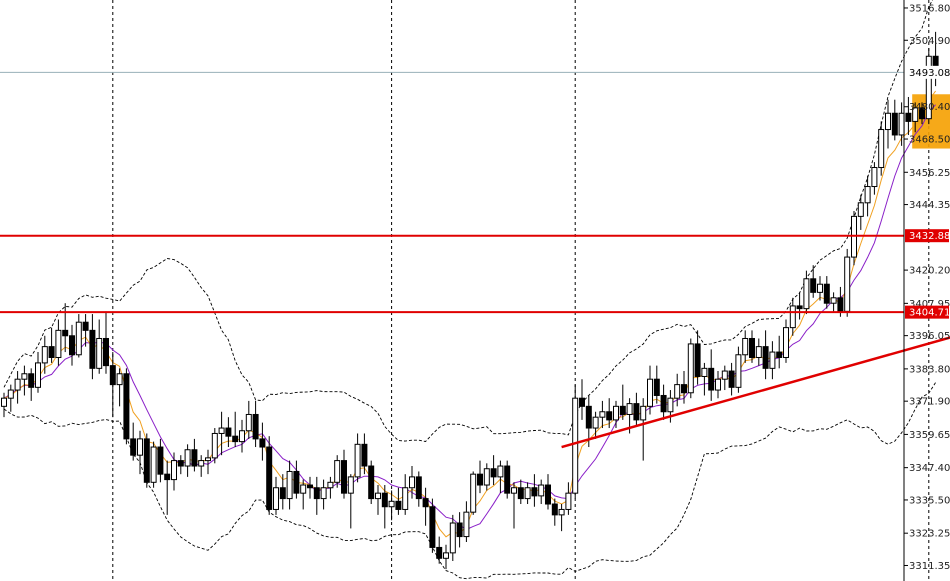 This screenshot has height=581, width=950. Describe the element at coordinates (929, 236) in the screenshot. I see `level-price-tag-label: 3432.88` at that location.